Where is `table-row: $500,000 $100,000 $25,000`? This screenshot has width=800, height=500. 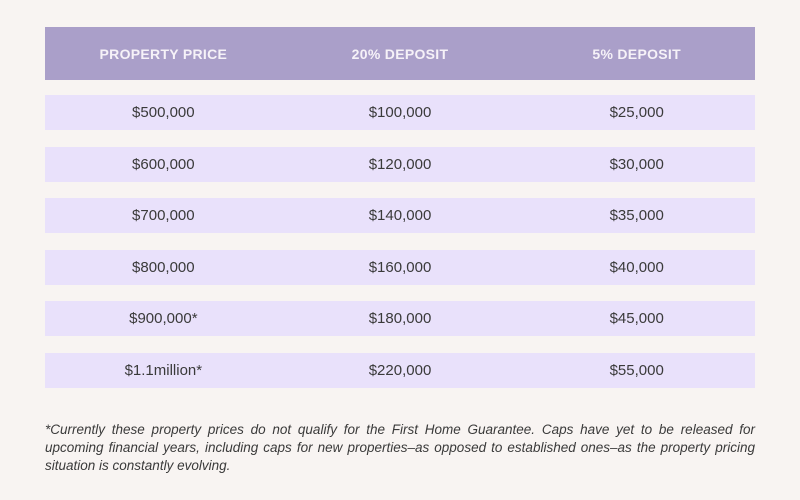
table-row: $500,000 $100,000 $25,000 is located at coordinates (400, 112).